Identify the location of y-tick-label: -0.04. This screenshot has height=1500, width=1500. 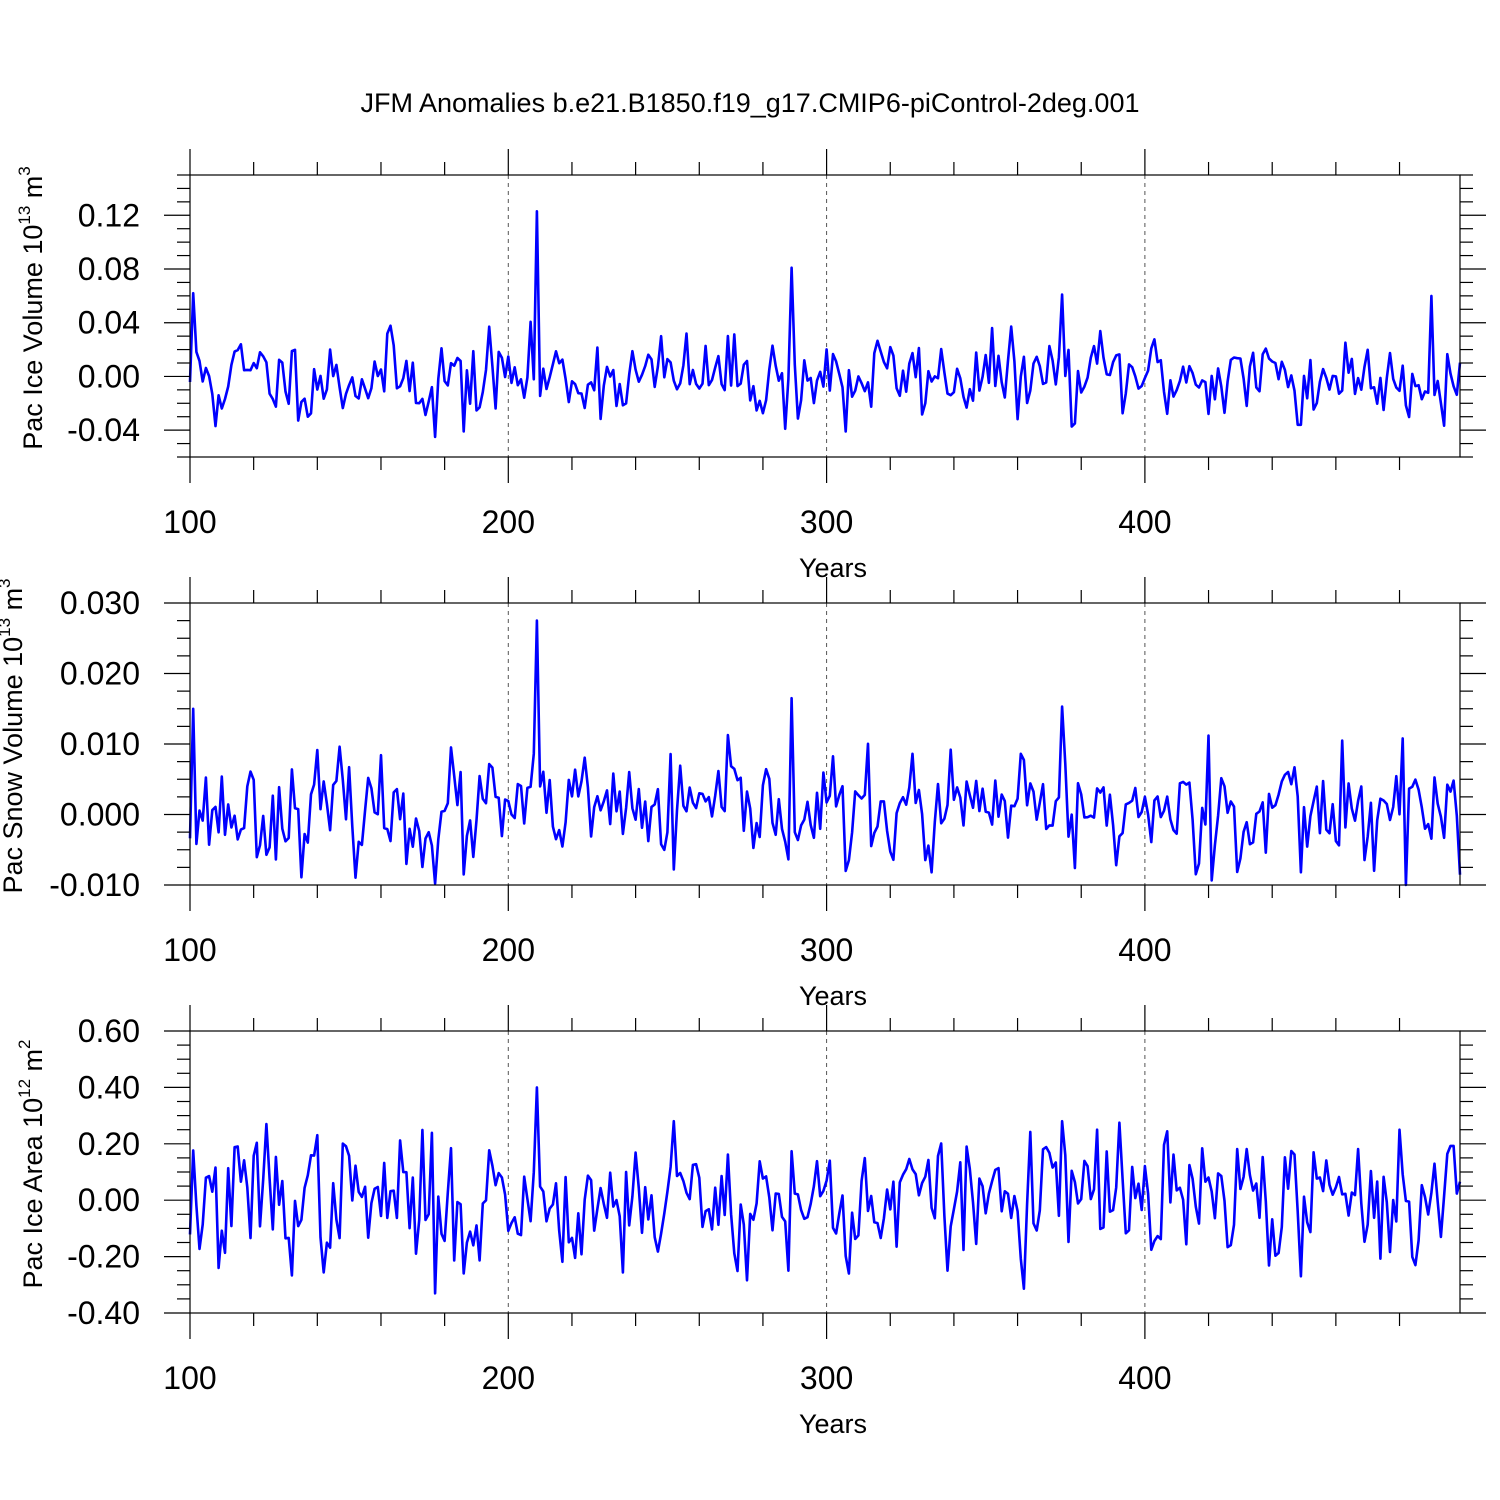
(103, 430).